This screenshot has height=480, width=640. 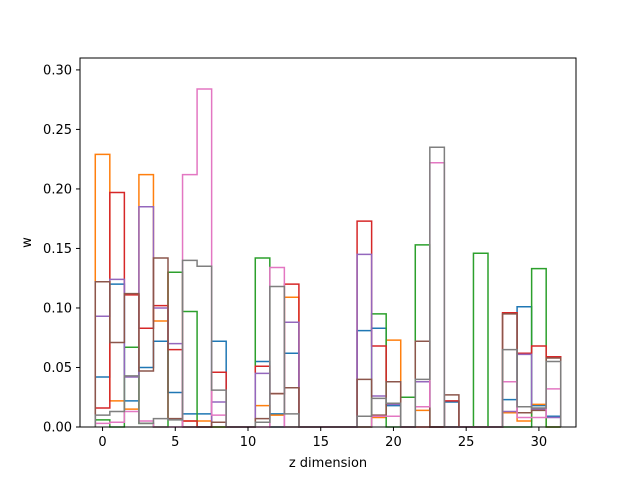 What do you see at coordinates (57, 130) in the screenshot?
I see `y-tick-label: 0.25` at bounding box center [57, 130].